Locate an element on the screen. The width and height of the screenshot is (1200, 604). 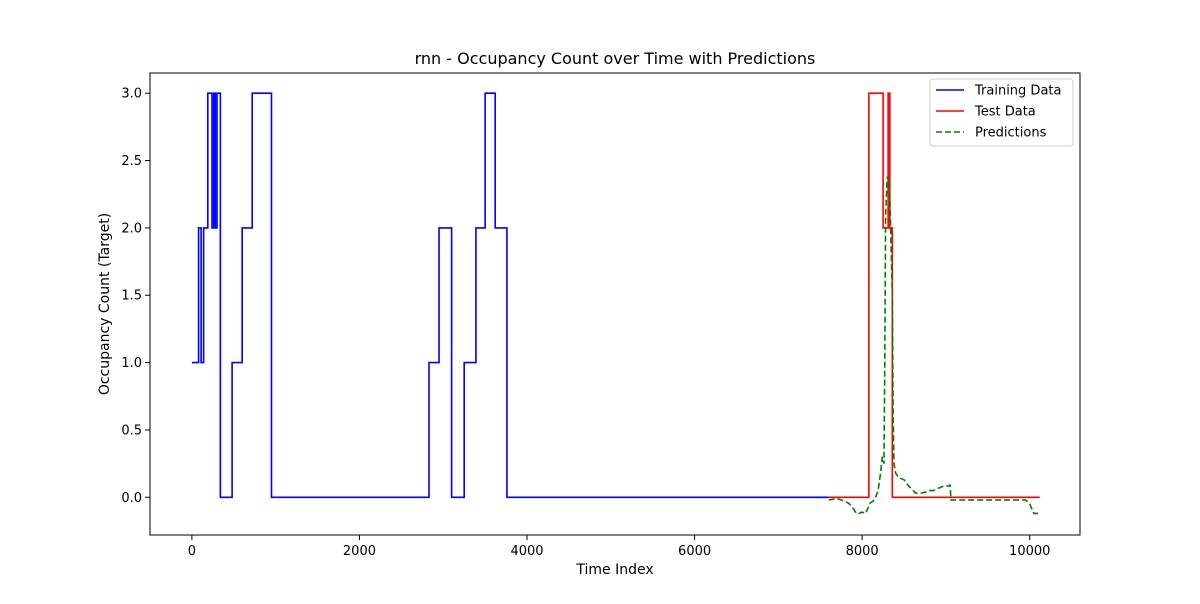
legend-box is located at coordinates (1001, 112).